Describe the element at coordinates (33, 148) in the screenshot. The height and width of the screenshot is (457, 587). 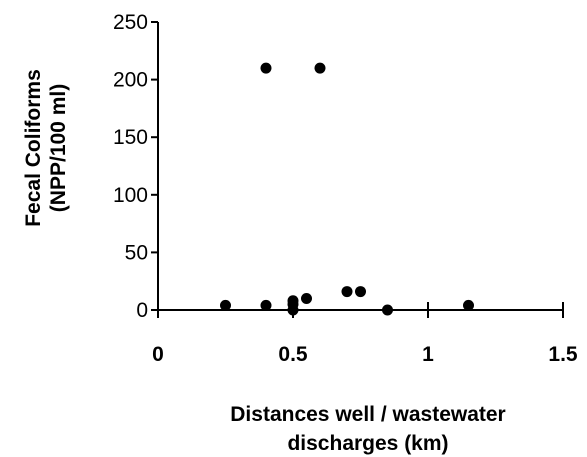
I see `y-axis-title-line-1: Fecal Coliforms` at that location.